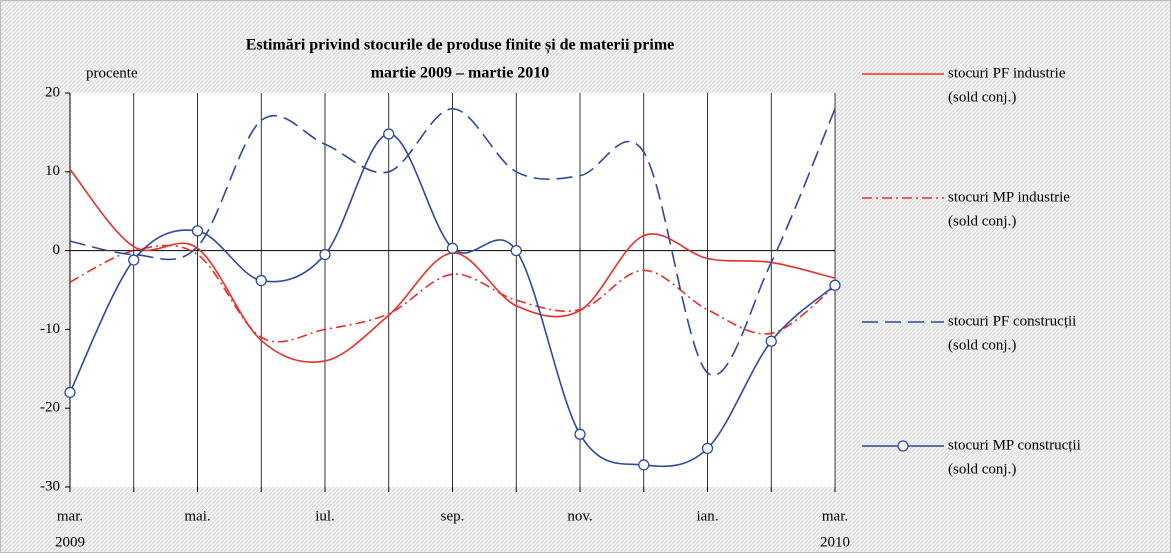 This screenshot has width=1171, height=558. I want to click on legend-label: stocuri MP industrie, so click(1009, 197).